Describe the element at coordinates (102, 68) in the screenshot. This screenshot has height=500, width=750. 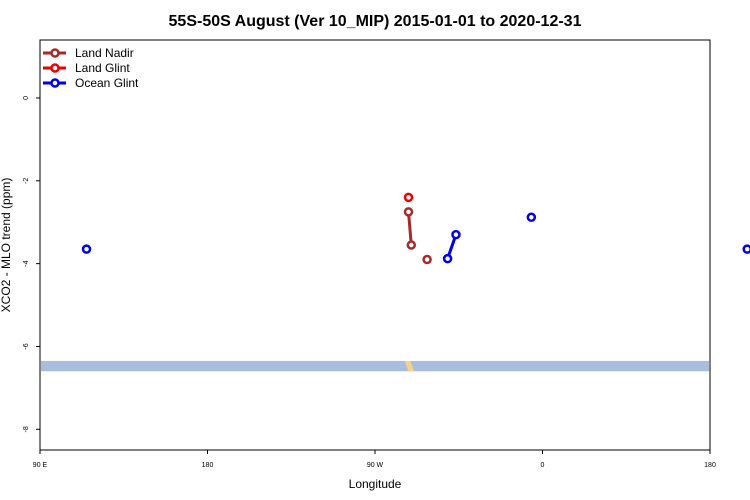
I see `legend-label-land-glint: Land Glint` at that location.